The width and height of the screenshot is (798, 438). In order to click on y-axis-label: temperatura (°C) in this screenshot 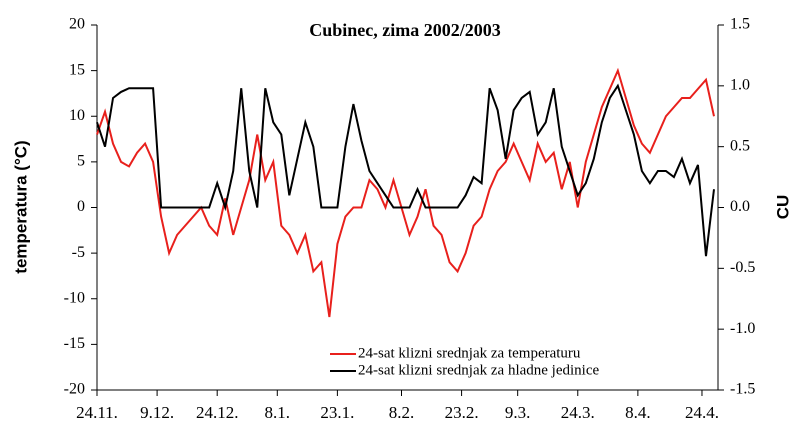, I will do `click(20, 206)`.